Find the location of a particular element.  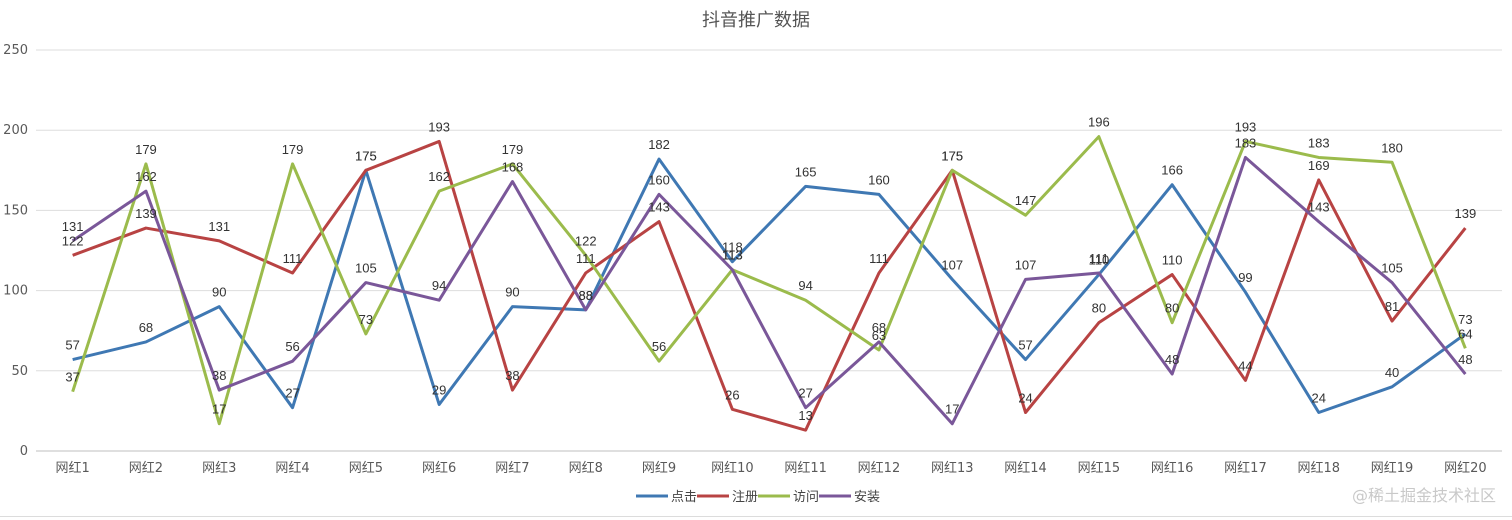

data-label: 56 is located at coordinates (292, 346).